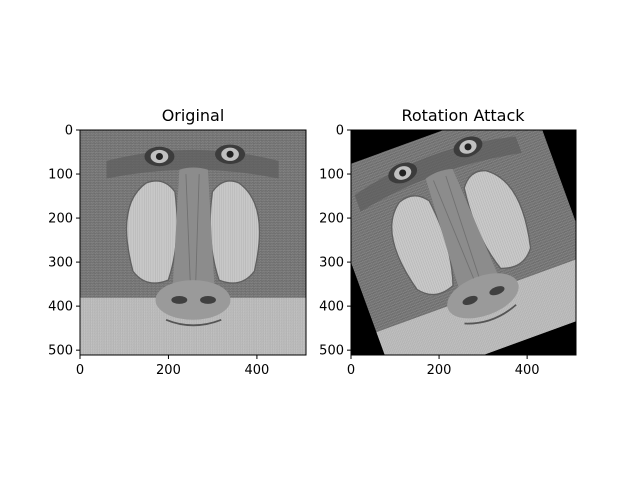  What do you see at coordinates (80, 370) in the screenshot?
I see `x-tick-label-original: 0` at bounding box center [80, 370].